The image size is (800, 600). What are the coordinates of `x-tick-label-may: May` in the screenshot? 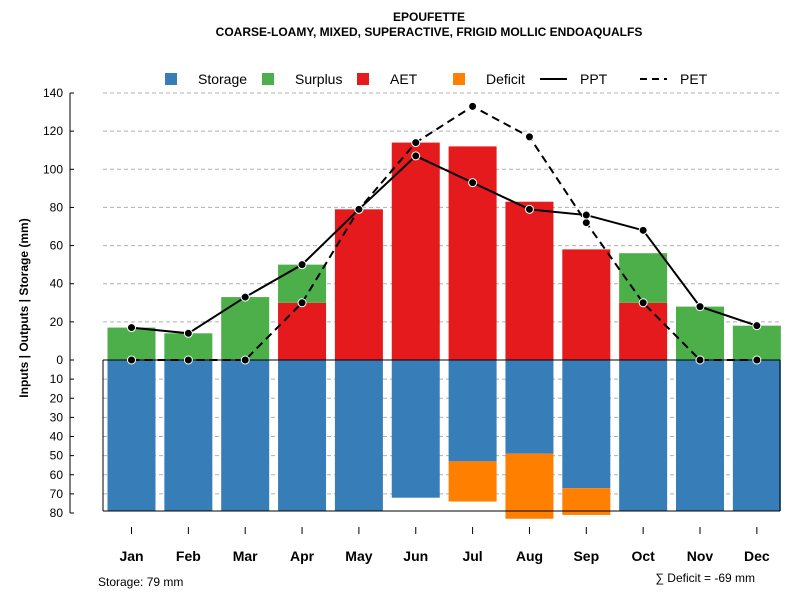 It's located at (358, 556).